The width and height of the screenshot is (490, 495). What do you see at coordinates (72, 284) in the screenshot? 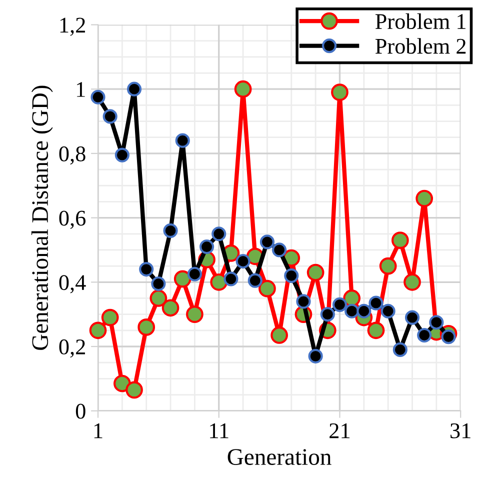
I see `y-tick-label: 0,4` at bounding box center [72, 284].